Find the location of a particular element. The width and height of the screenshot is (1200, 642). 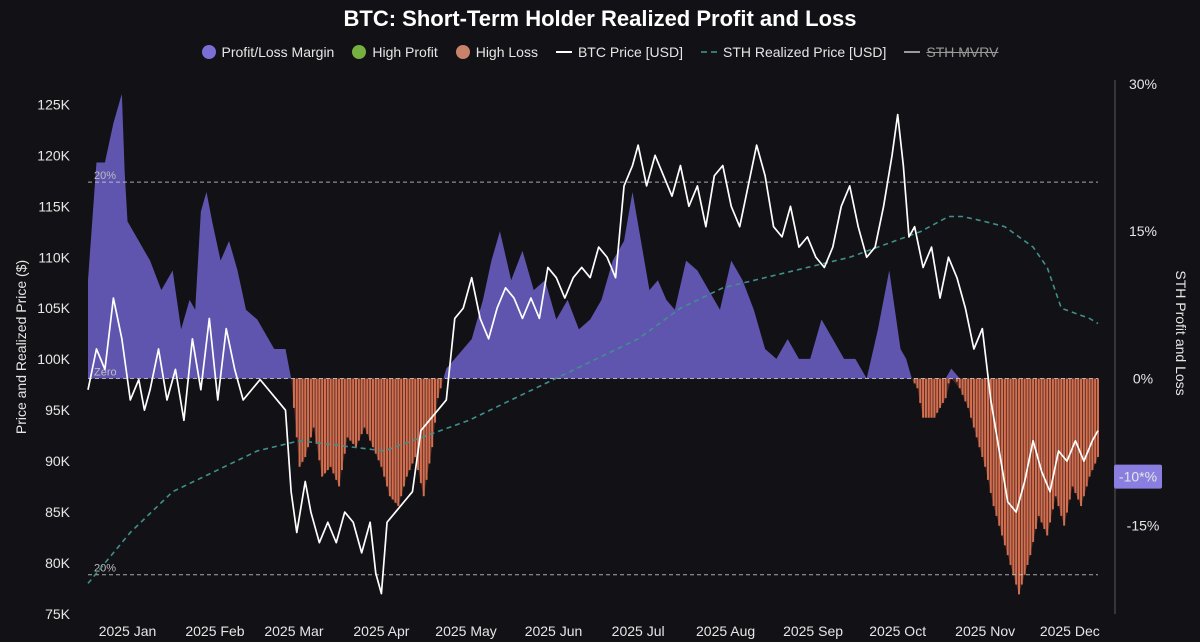

legend-swatch-high-profit is located at coordinates (359, 52).